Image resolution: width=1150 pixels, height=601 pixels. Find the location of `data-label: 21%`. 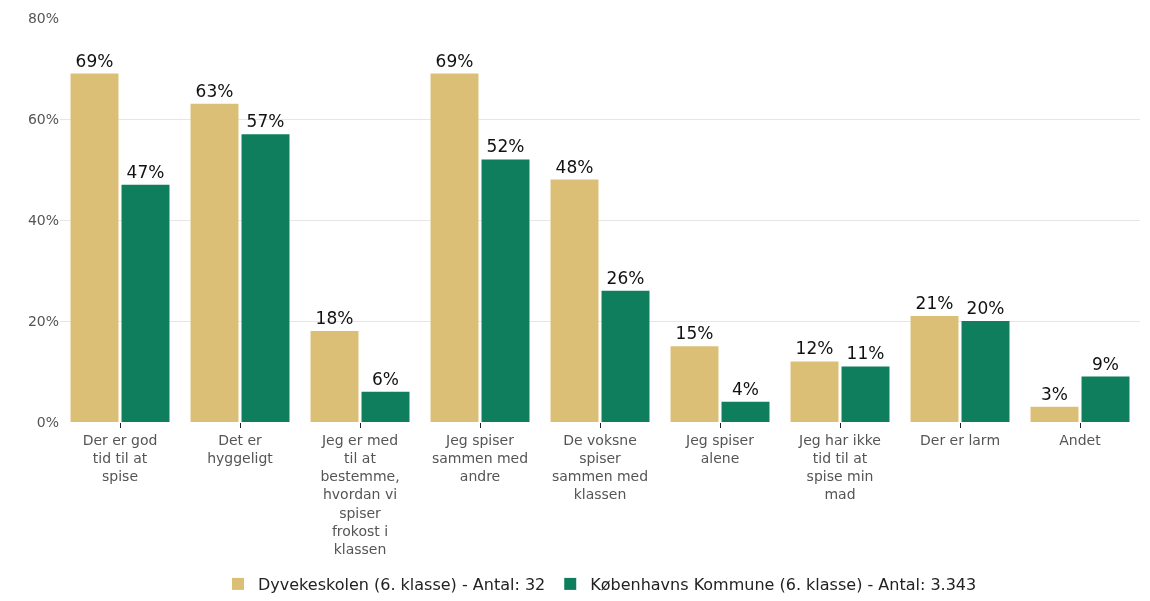

data-label: 21% is located at coordinates (934, 302).